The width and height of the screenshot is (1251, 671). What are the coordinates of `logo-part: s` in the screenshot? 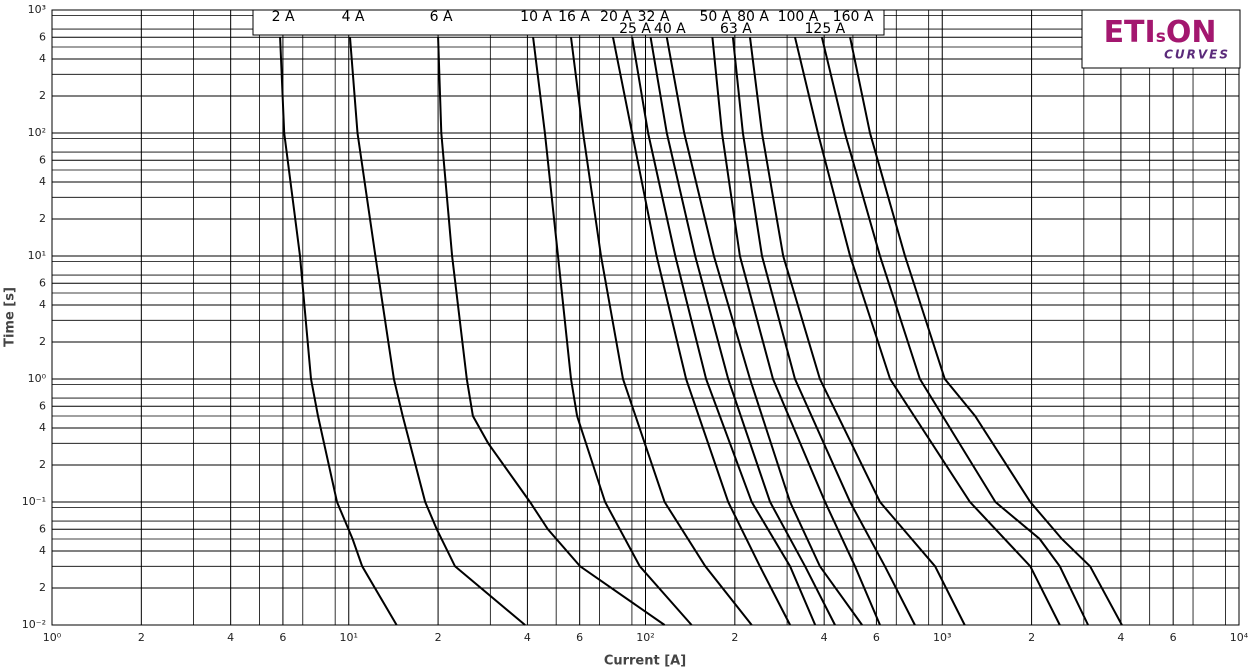 It's located at (1161, 37).